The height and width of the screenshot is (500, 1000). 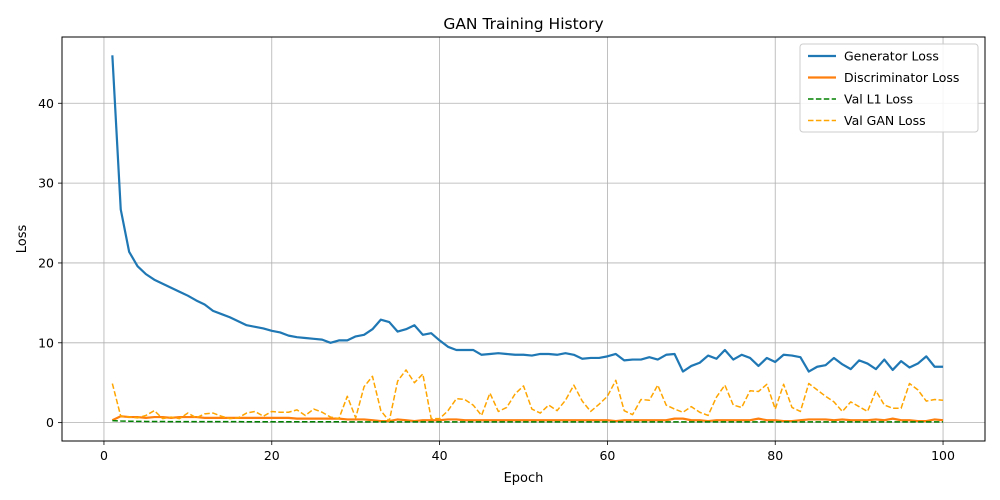 I want to click on legend-label: Discriminator Loss, so click(x=901, y=77).